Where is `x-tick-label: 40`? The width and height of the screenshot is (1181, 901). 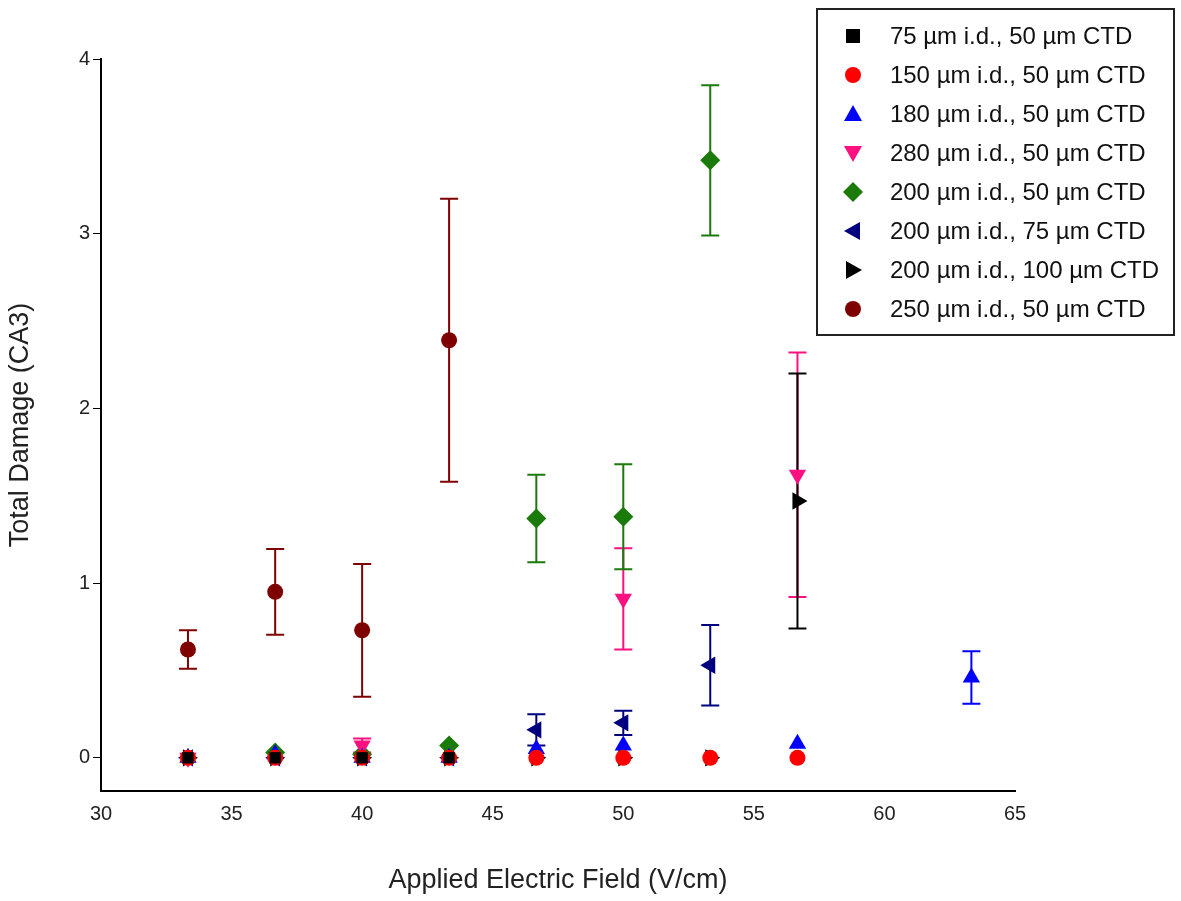
x-tick-label: 40 is located at coordinates (362, 812).